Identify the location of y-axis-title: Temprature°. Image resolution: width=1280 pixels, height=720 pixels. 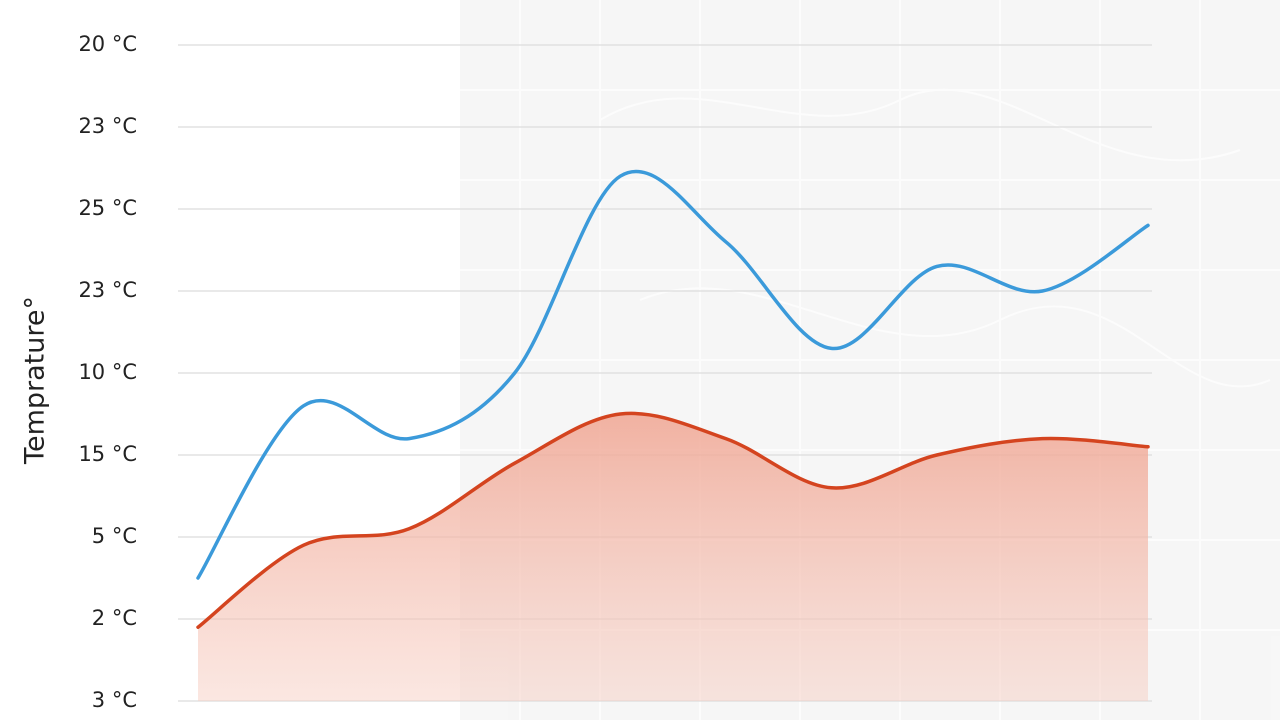
(35, 380).